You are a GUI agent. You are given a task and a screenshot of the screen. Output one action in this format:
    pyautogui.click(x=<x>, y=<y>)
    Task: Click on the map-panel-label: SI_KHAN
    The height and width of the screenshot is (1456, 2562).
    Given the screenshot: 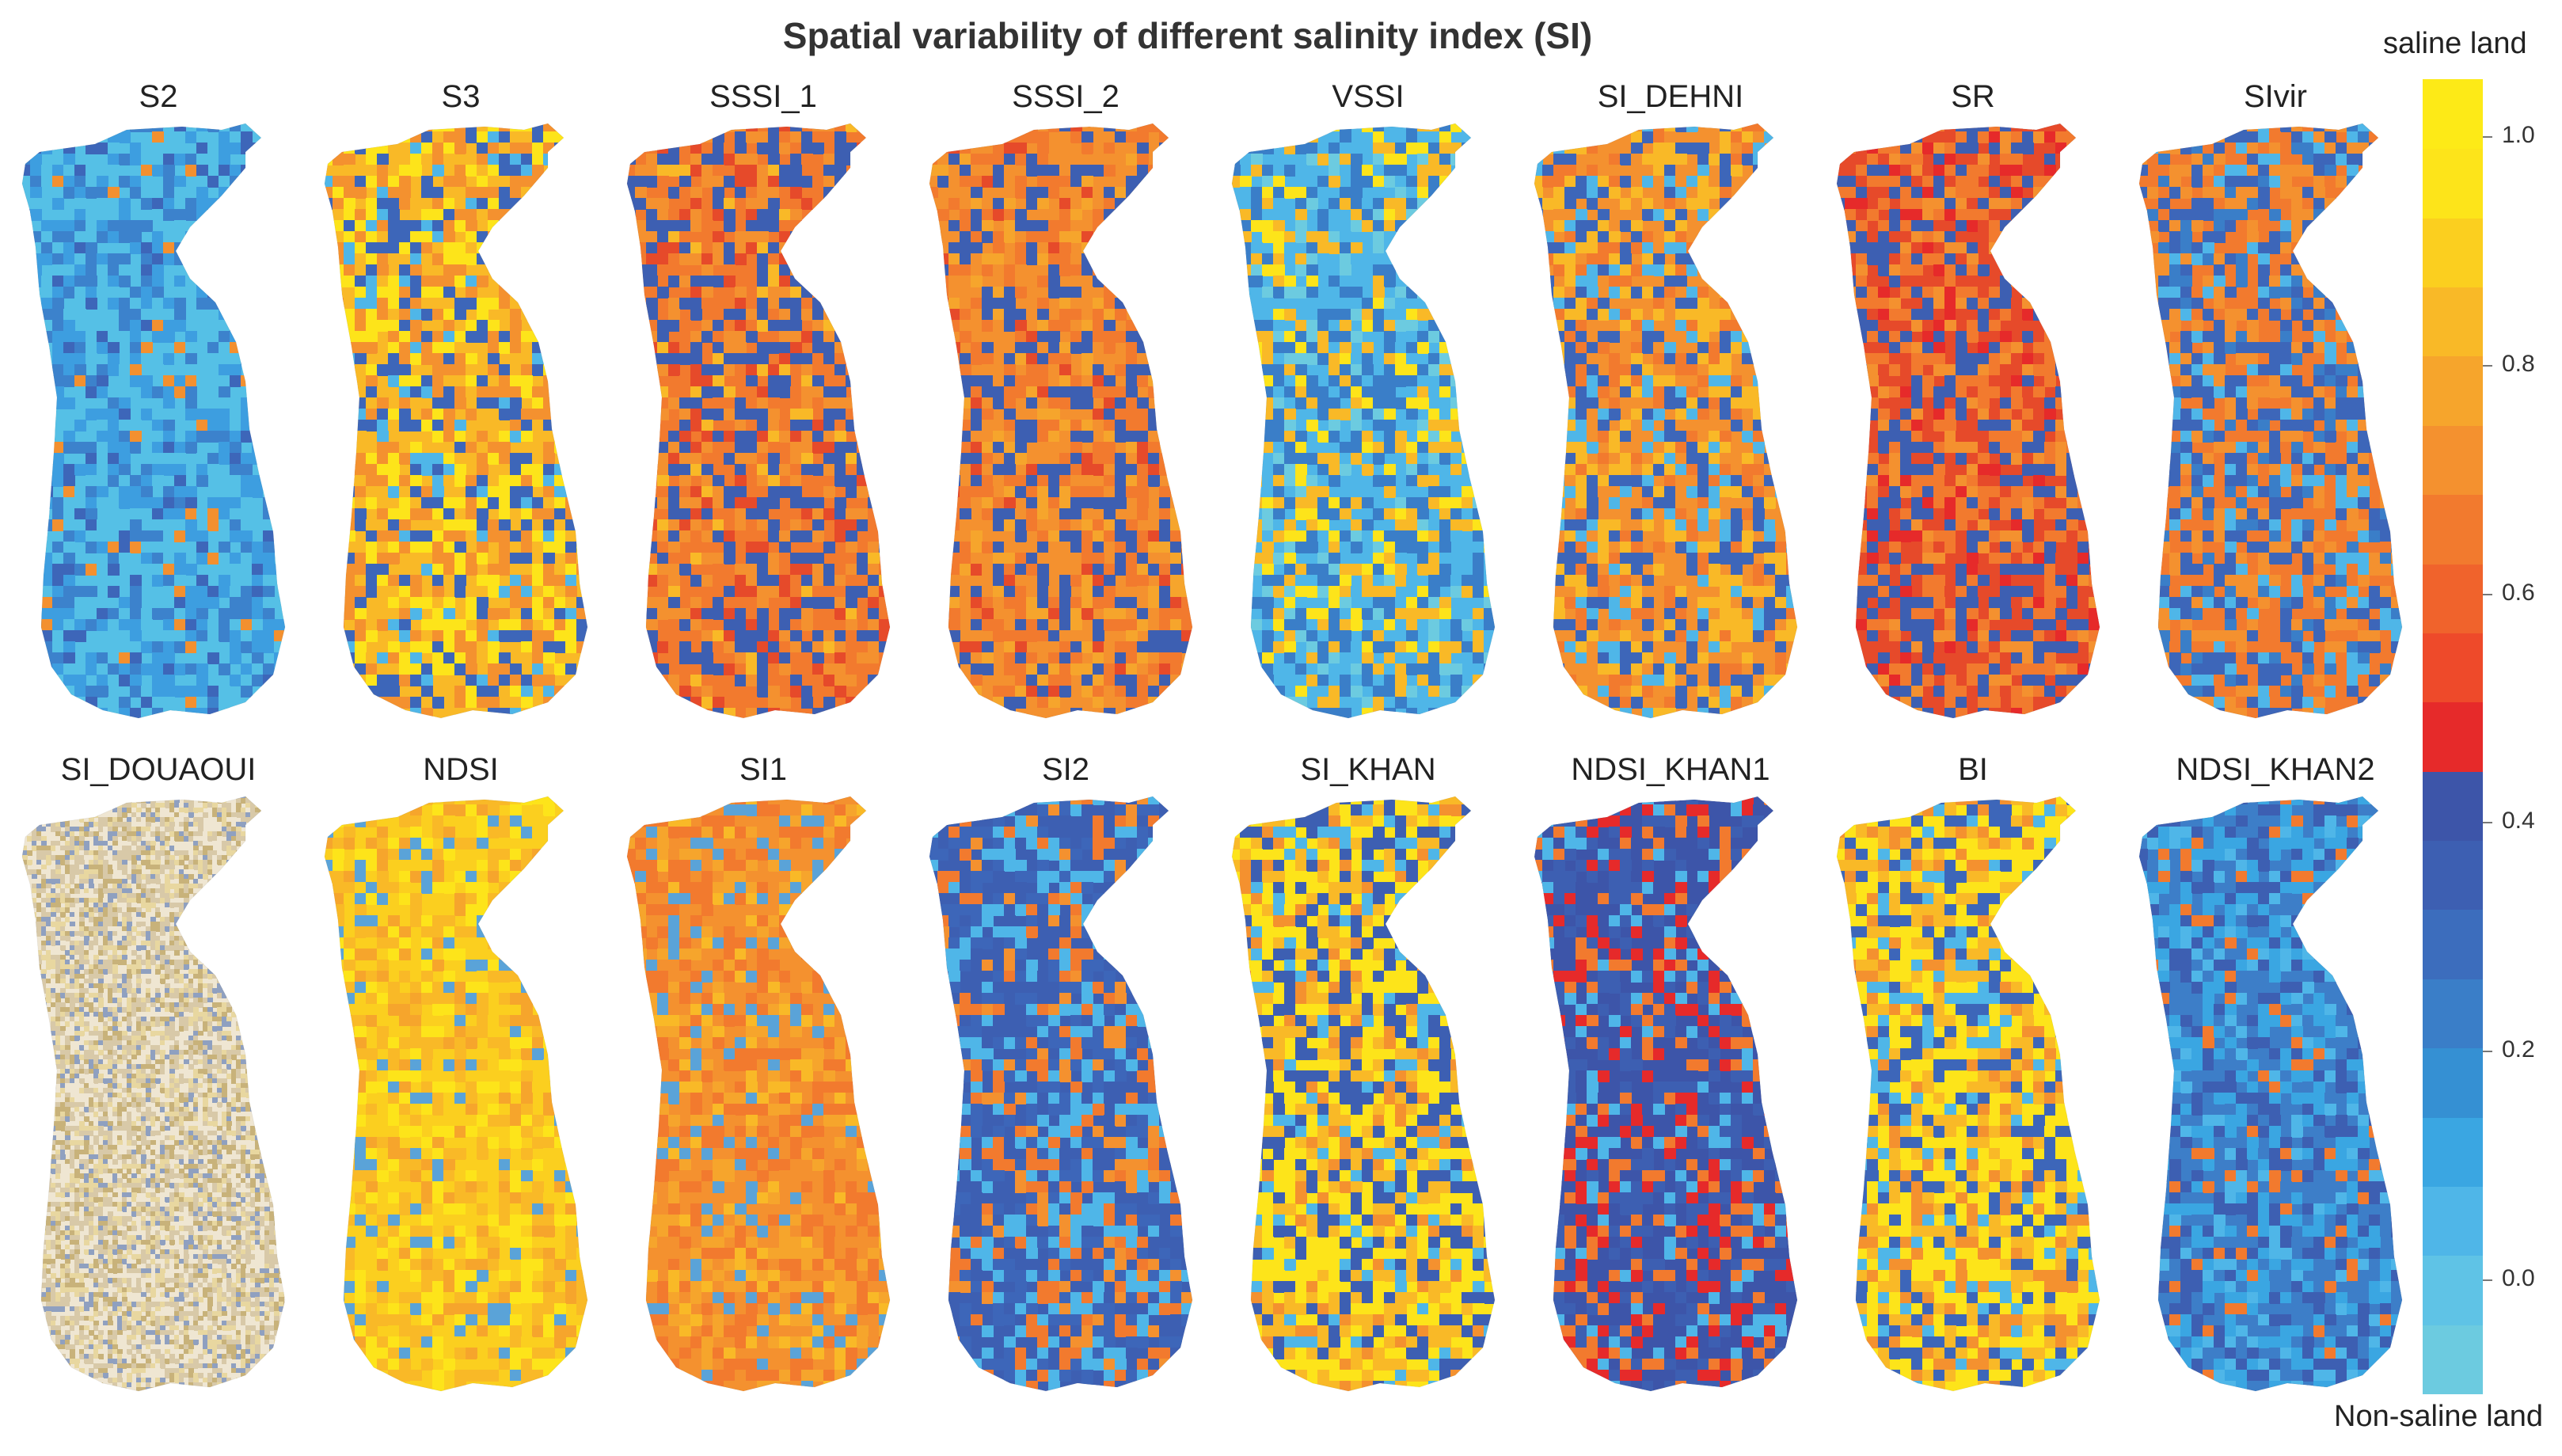 What is the action you would take?
    pyautogui.click(x=1368, y=770)
    